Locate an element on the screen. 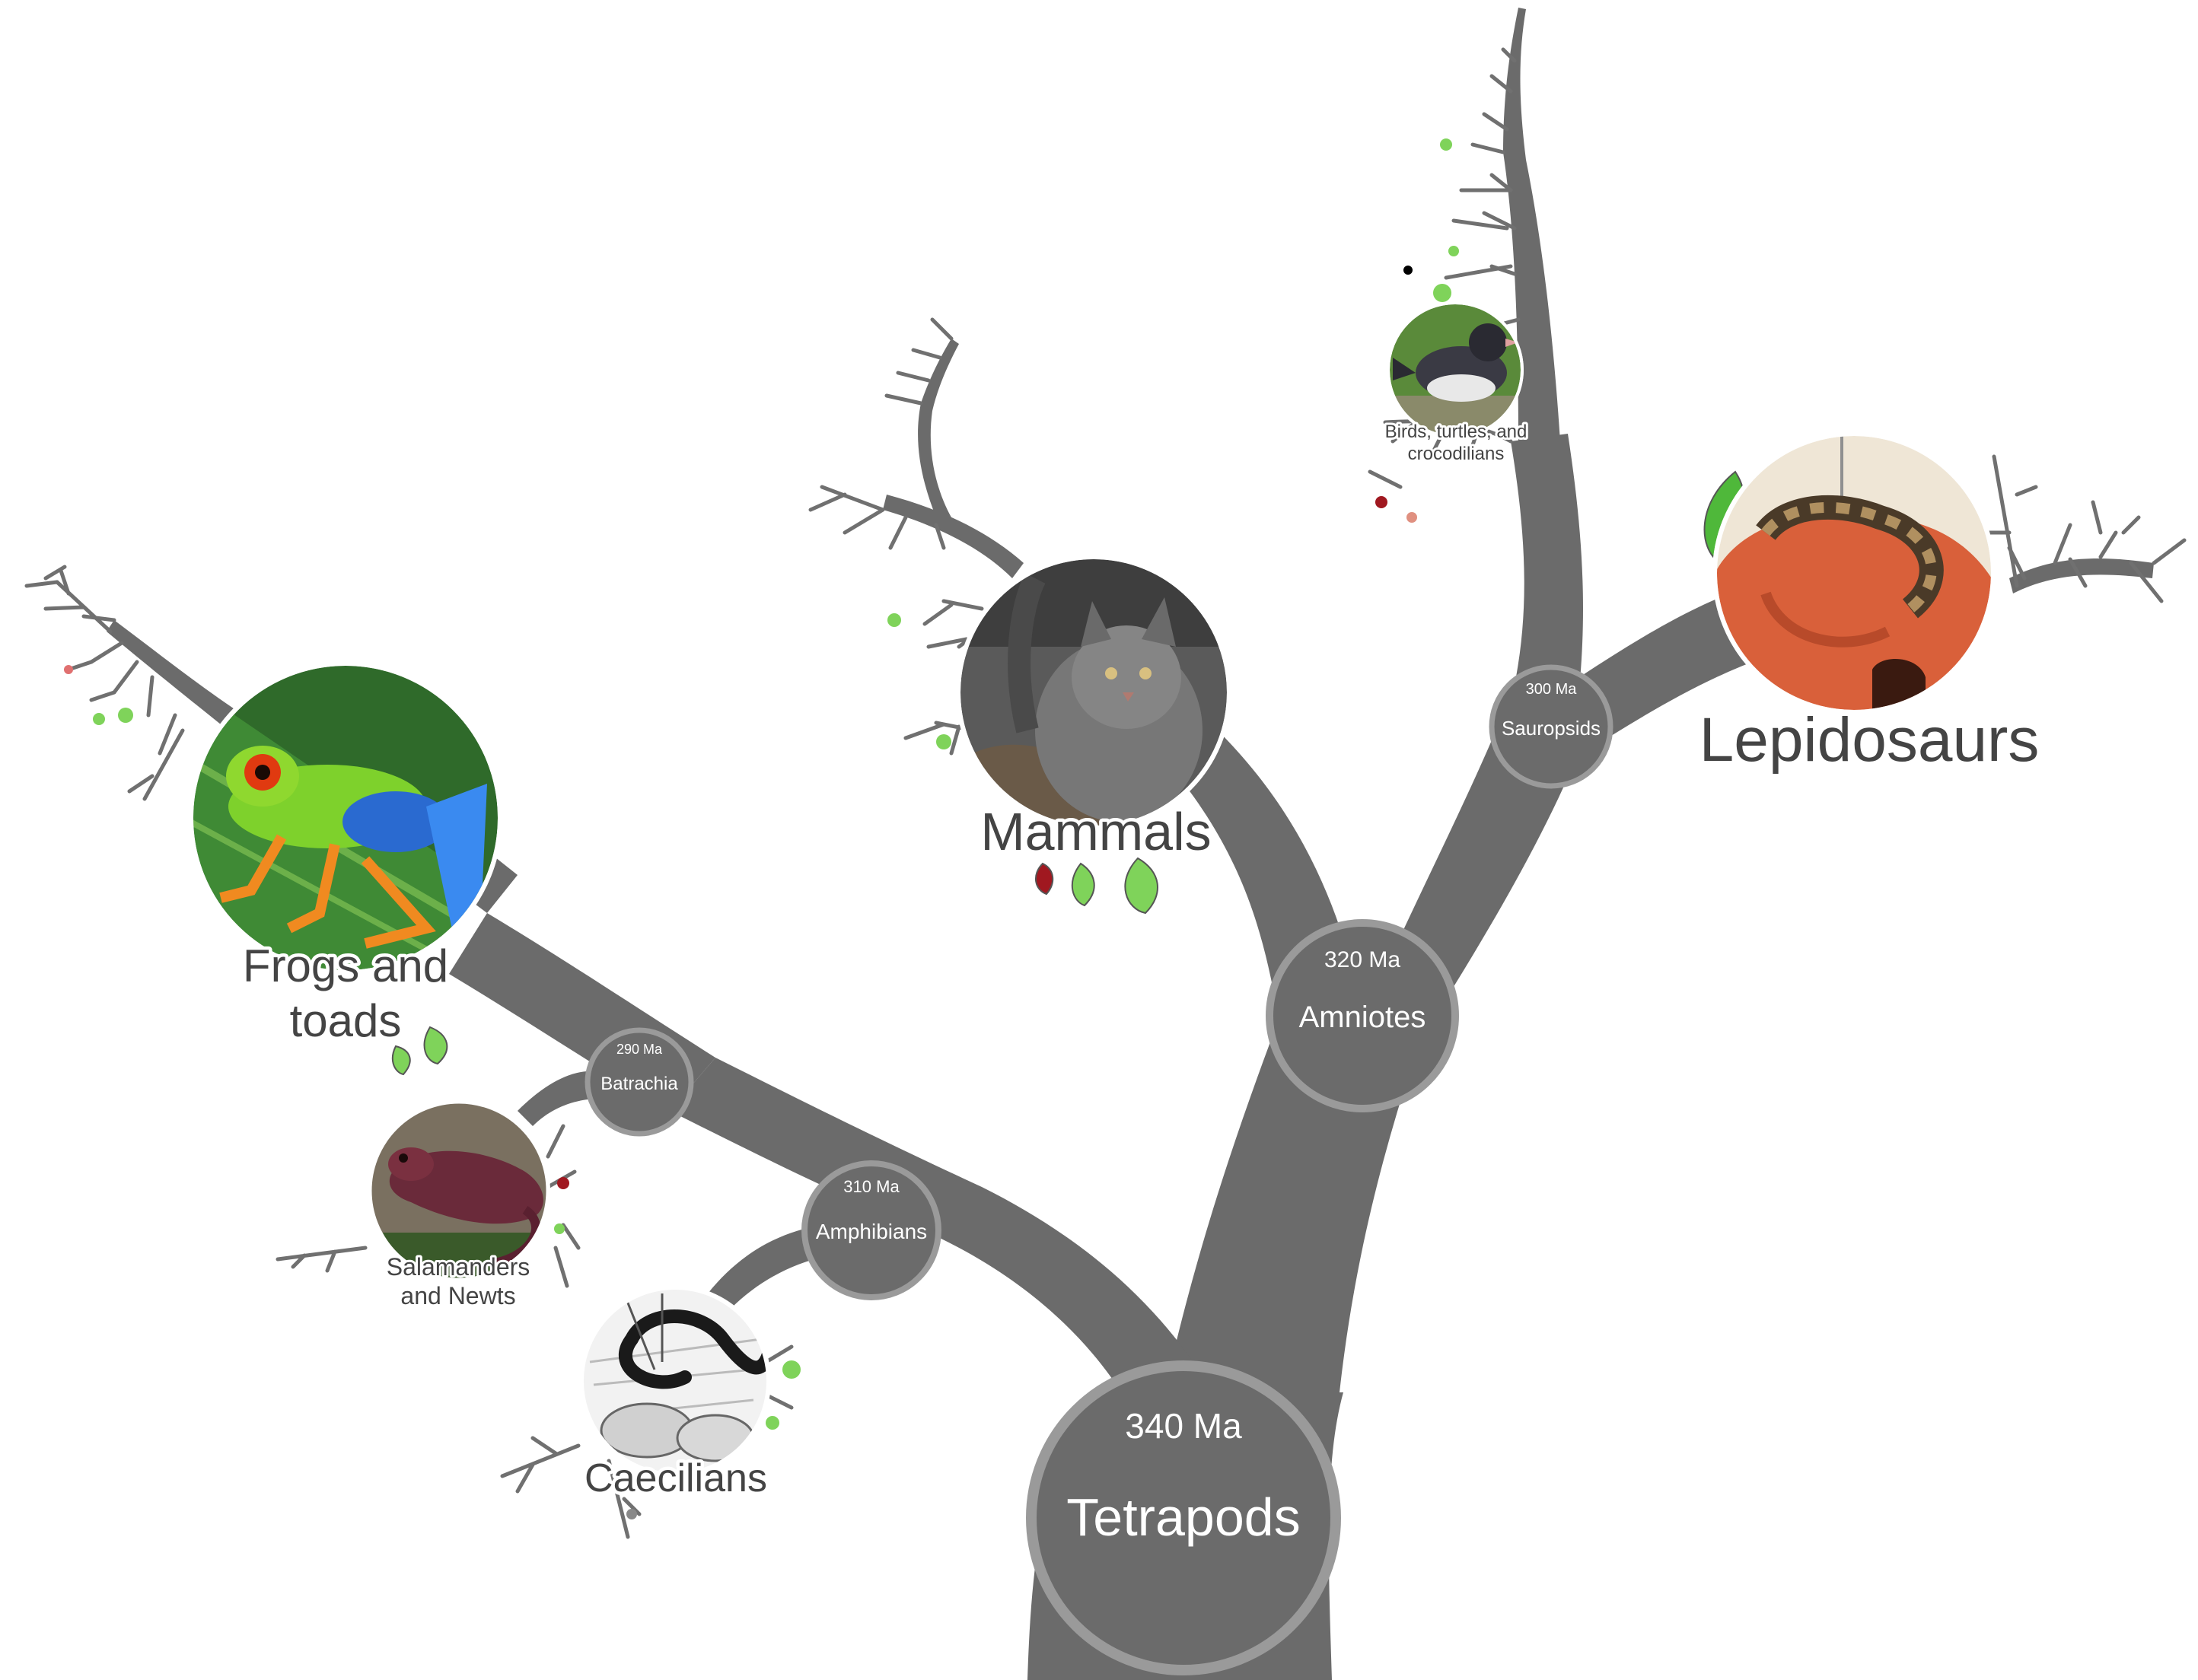  leaf-birds: Birds, turtles, and crocodilians is located at coordinates (1456, 383).